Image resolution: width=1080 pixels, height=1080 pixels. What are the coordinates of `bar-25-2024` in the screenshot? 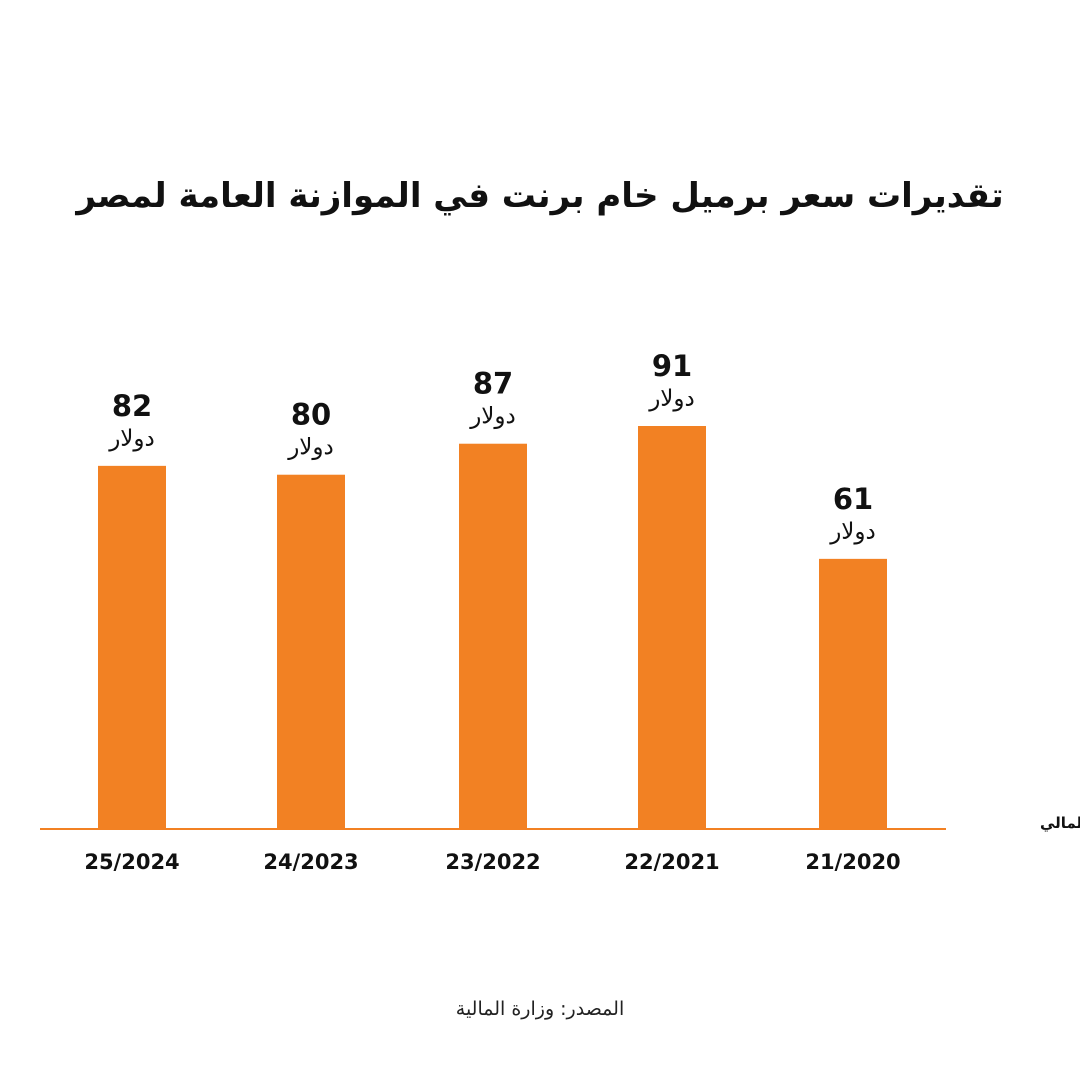 It's located at (132, 647).